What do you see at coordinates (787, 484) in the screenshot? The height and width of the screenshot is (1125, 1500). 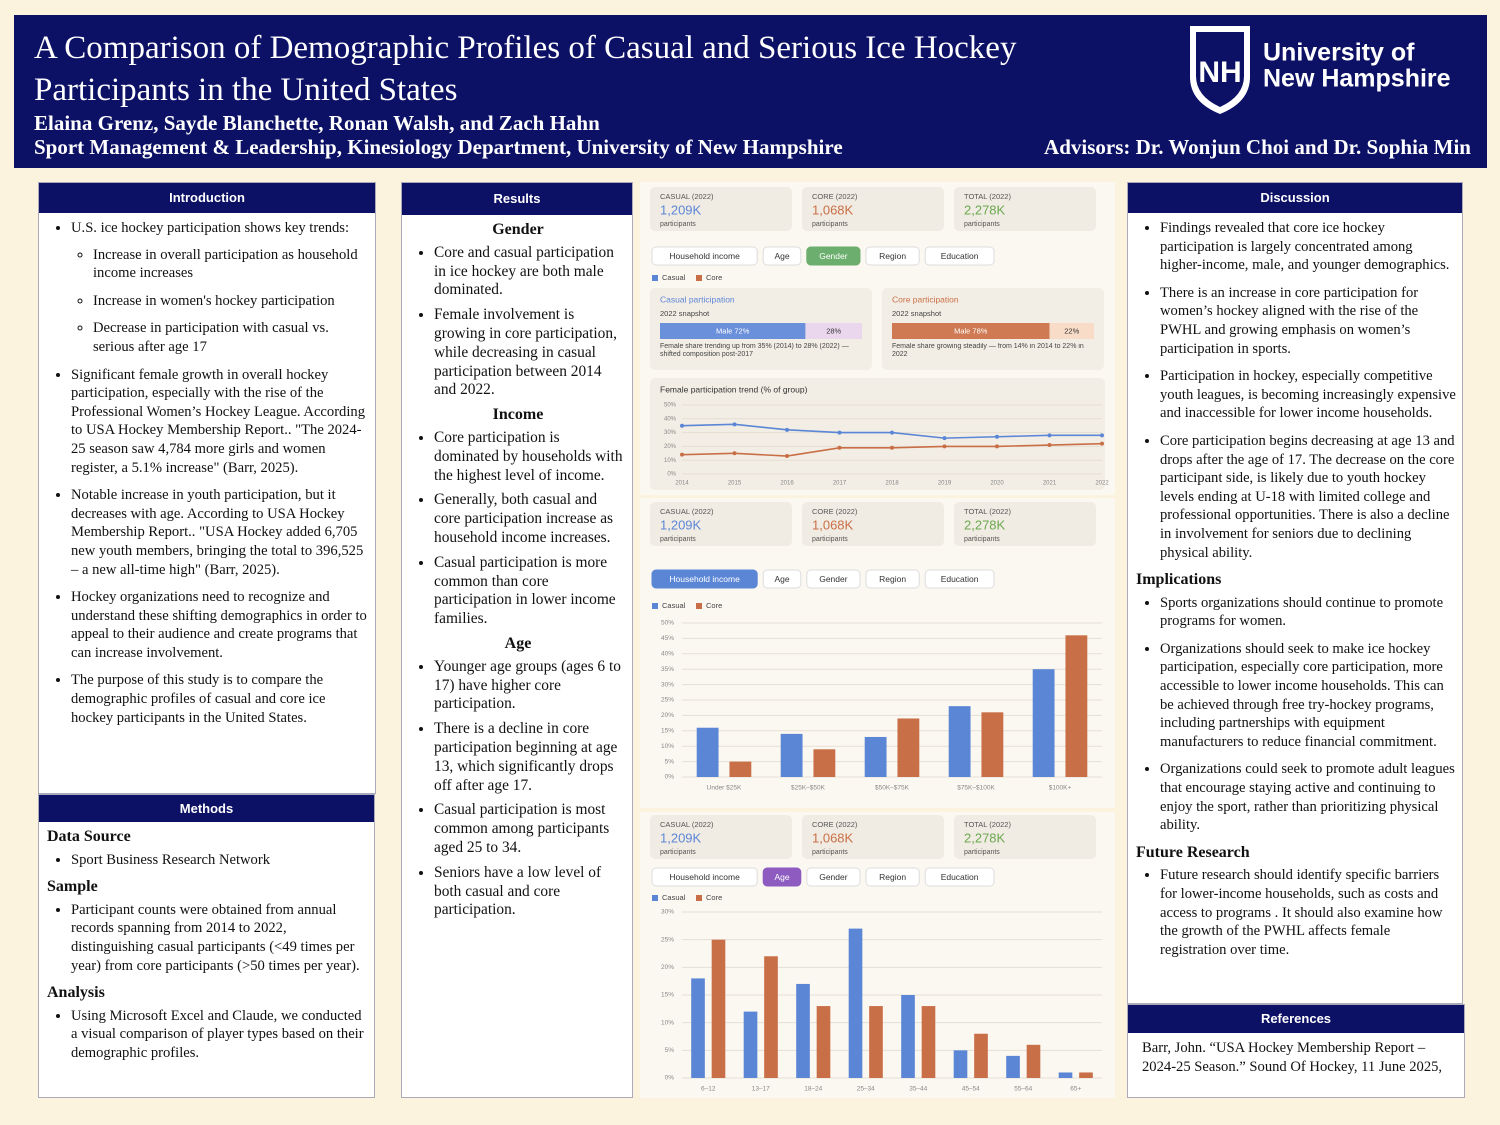 I see `x-tick-label: 2016` at bounding box center [787, 484].